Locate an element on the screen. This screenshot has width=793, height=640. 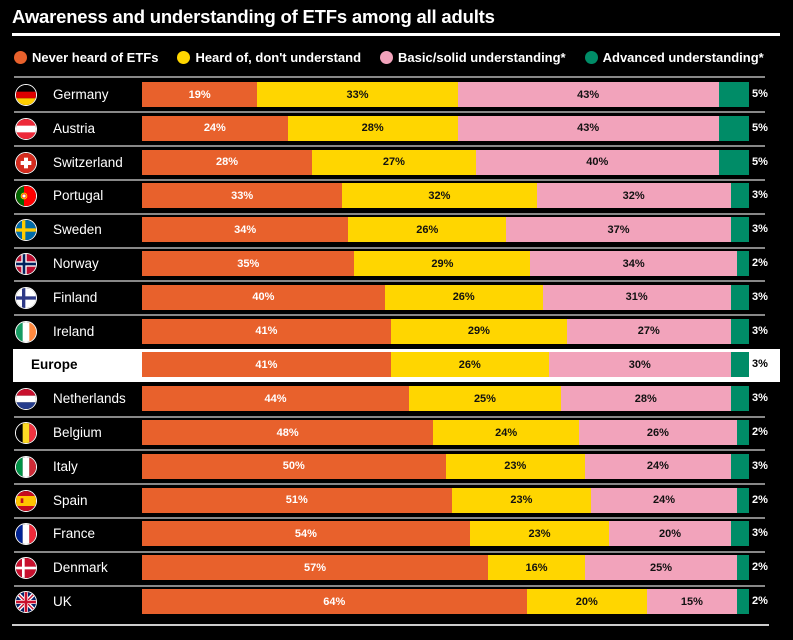
bar-segment-basic: 43% is located at coordinates (588, 128).